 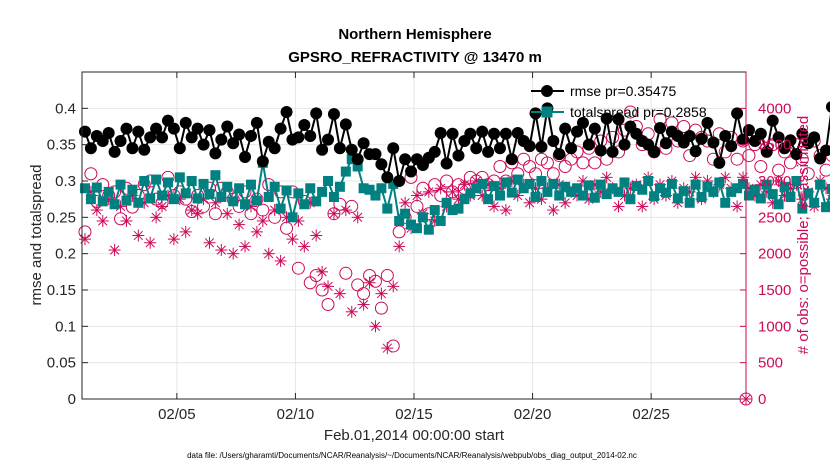 I want to click on y-left-tick-label: 0.05, so click(x=61, y=363).